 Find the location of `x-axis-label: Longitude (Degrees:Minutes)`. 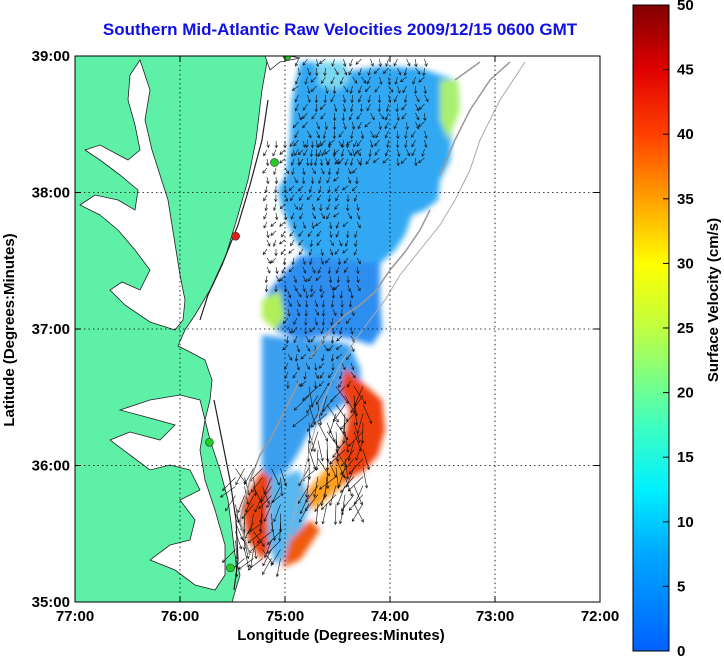

x-axis-label: Longitude (Degrees:Minutes) is located at coordinates (341, 635).